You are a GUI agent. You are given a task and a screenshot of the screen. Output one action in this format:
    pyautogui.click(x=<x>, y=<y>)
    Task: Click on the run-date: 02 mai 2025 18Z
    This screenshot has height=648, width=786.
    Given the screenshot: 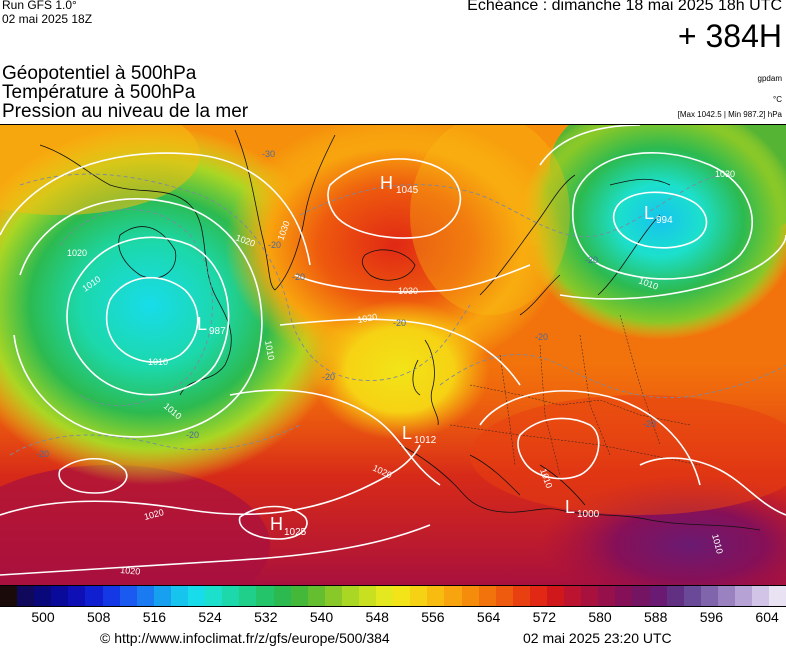 What is the action you would take?
    pyautogui.click(x=47, y=19)
    